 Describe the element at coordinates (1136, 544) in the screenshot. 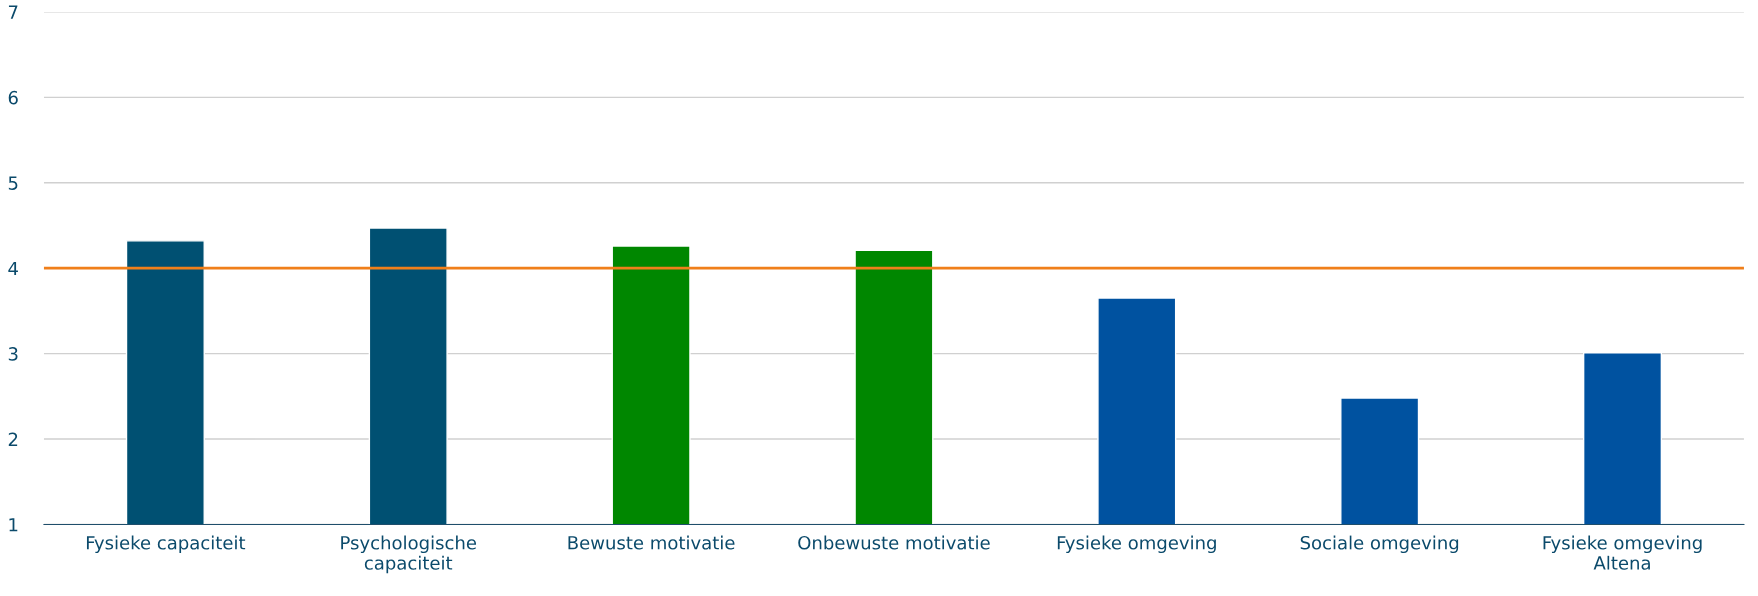

I see `x-tick-label: Fysieke omgeving` at that location.